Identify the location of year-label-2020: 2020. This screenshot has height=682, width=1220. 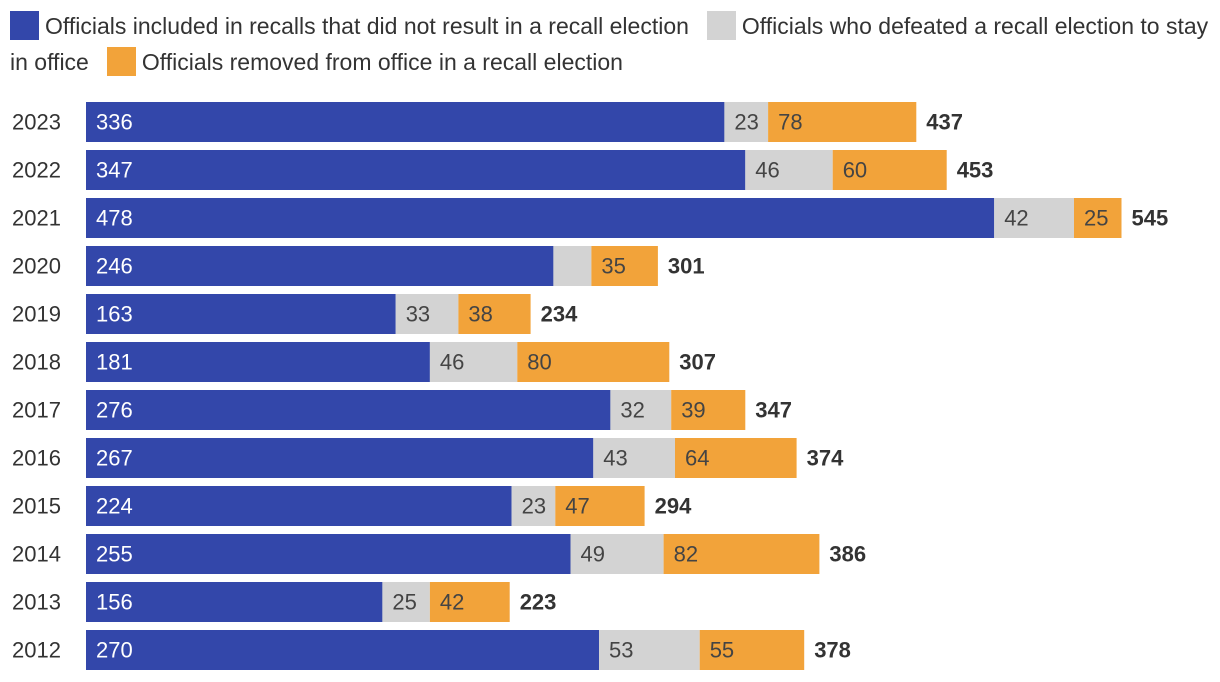
(36, 266).